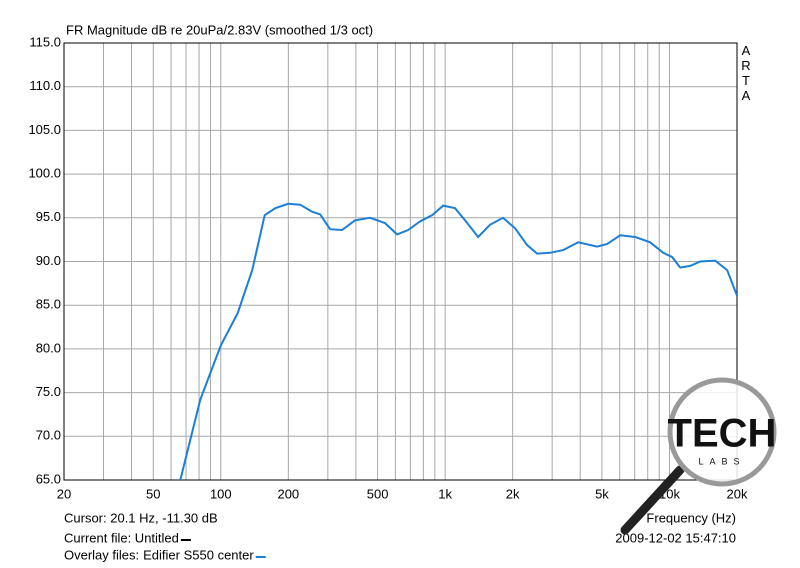  What do you see at coordinates (198, 554) in the screenshot?
I see `legend-label: Edifier S550 center` at bounding box center [198, 554].